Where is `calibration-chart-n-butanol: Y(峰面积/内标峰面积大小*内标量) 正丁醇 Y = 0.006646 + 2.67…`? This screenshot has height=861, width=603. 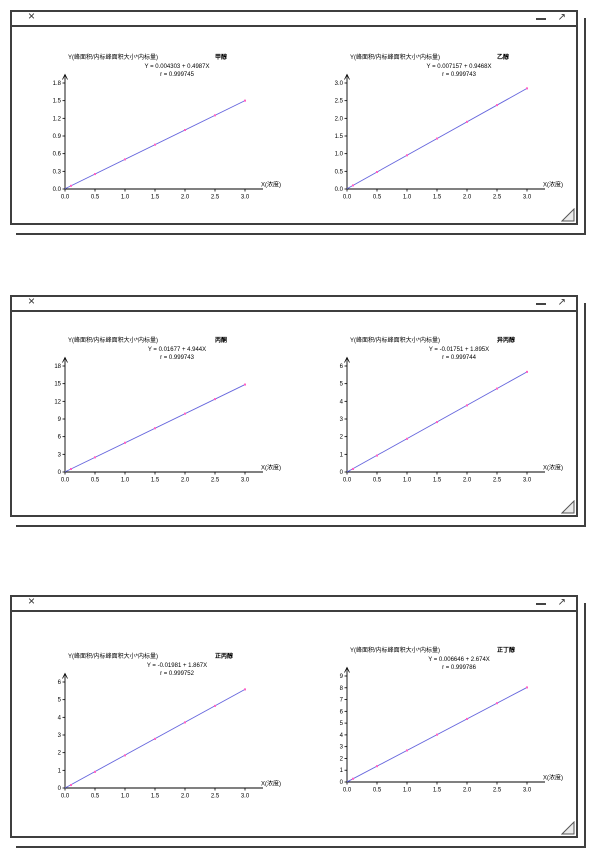
calibration-chart-n-butanol: Y(峰面积/内标峰面积大小*内标量) 正丁醇 Y = 0.006646 + 2.67… is located at coordinates (451, 720).